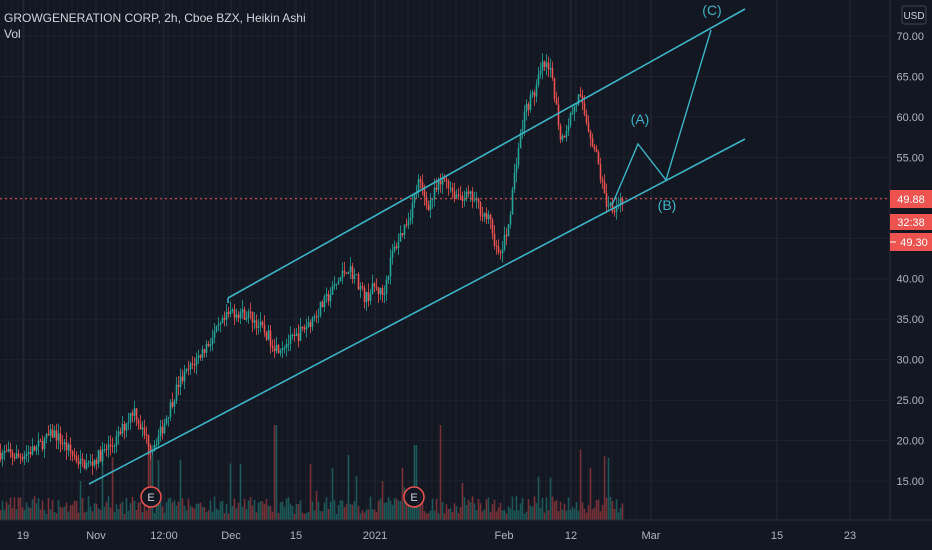 The height and width of the screenshot is (550, 932). What do you see at coordinates (711, 10) in the screenshot?
I see `wave-label-c: (C)` at bounding box center [711, 10].